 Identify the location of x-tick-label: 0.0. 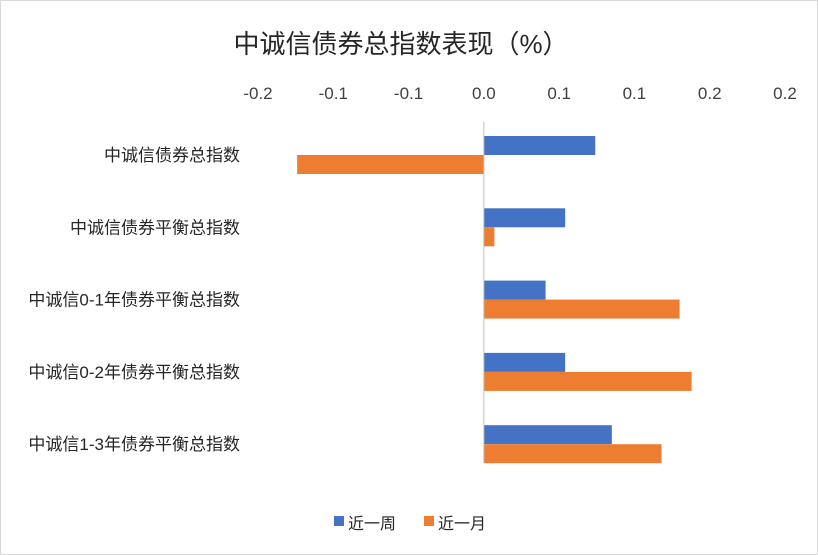
(484, 93).